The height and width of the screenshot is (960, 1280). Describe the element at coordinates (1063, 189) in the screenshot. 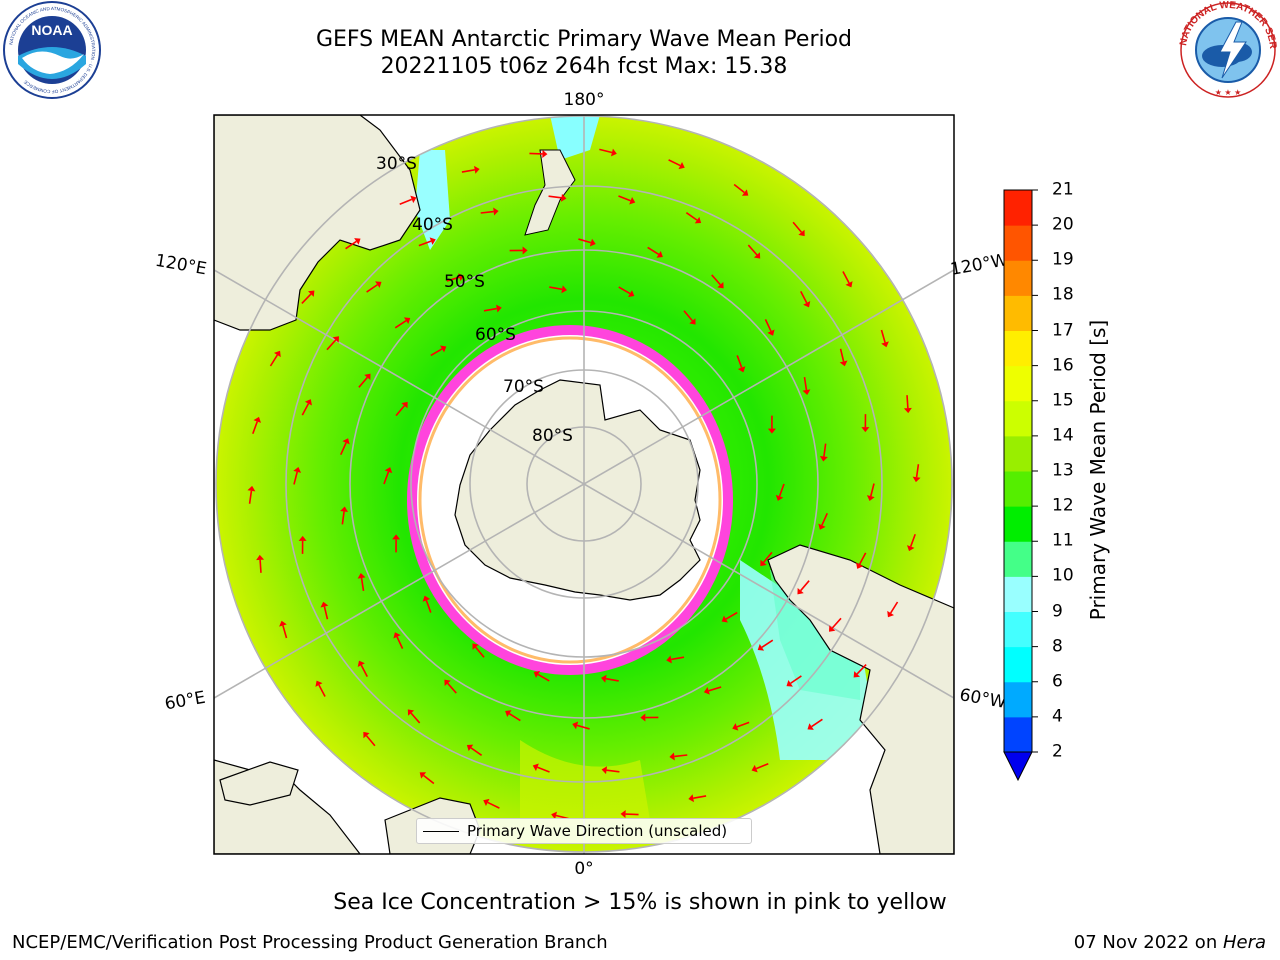

I see `colorbar-tick-label: 21` at that location.